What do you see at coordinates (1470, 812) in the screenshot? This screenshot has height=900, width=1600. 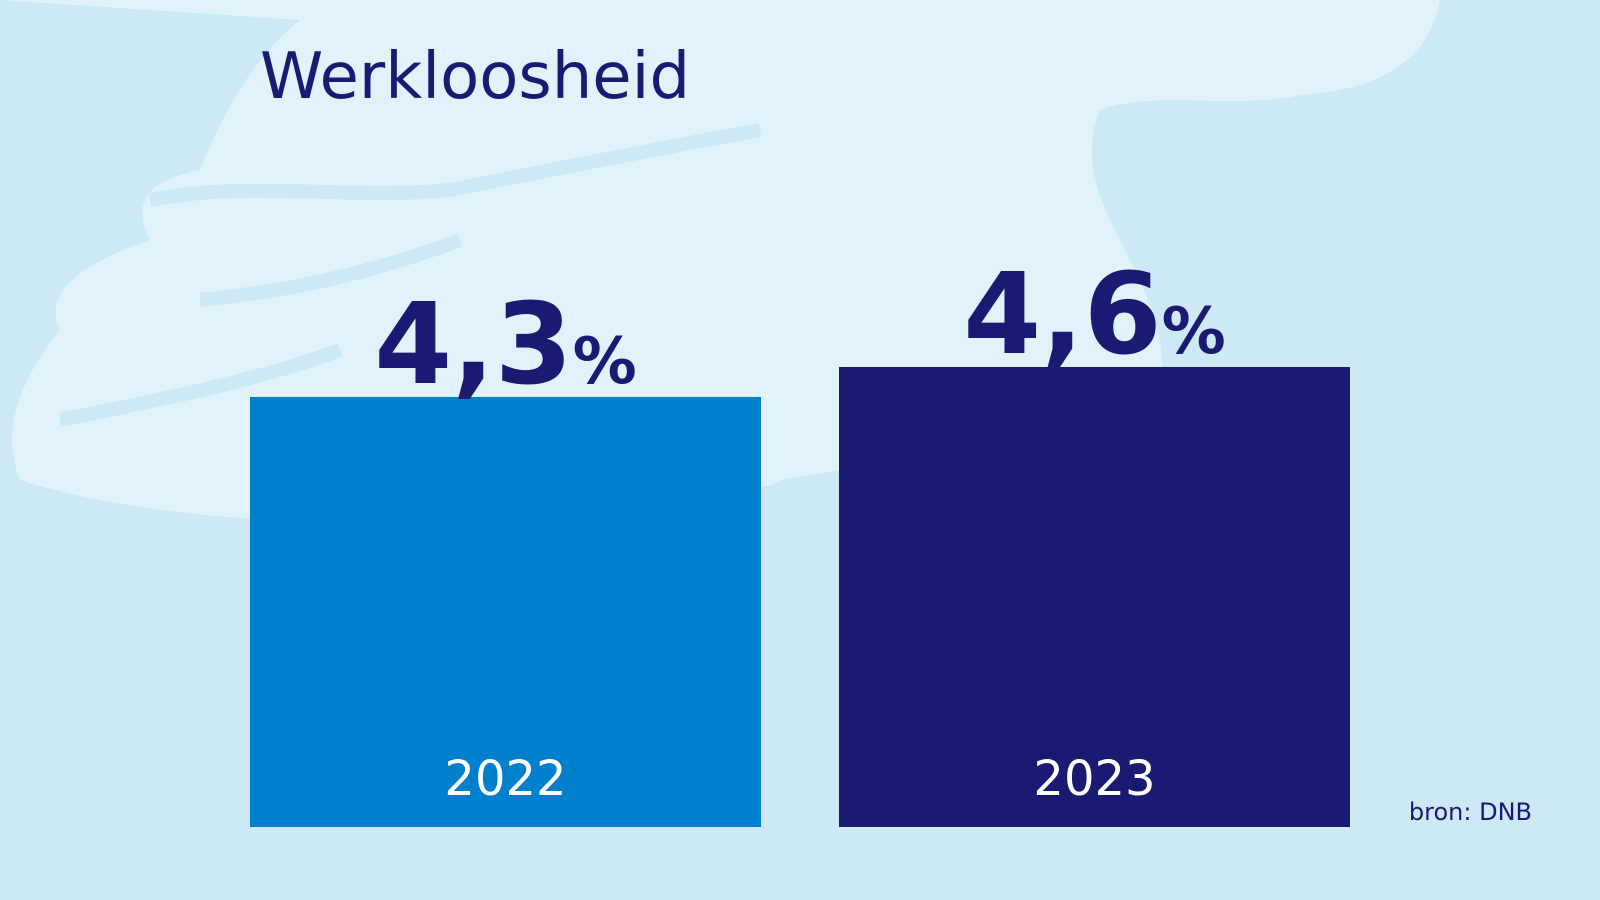 I see `source-note: bron: DNB` at bounding box center [1470, 812].